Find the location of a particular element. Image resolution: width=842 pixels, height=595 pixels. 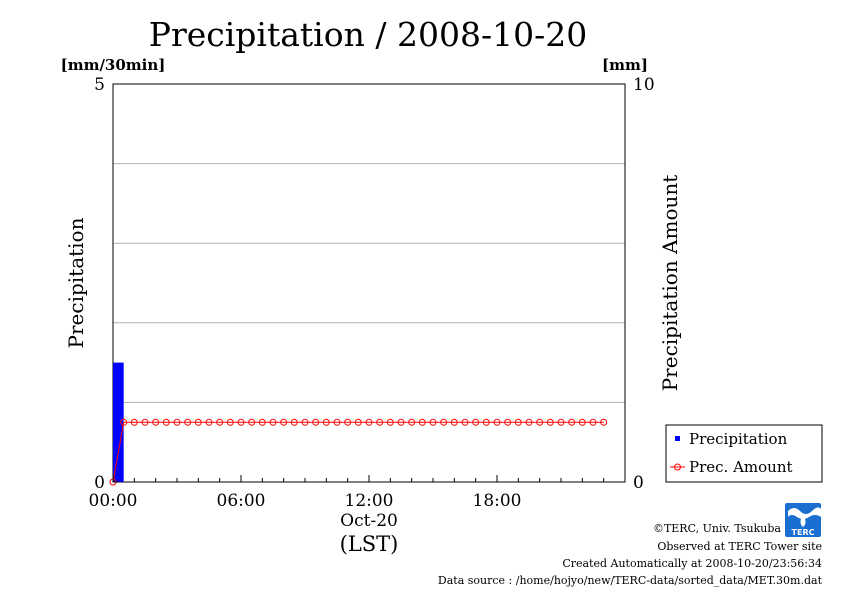

amount-series is located at coordinates (358, 452).